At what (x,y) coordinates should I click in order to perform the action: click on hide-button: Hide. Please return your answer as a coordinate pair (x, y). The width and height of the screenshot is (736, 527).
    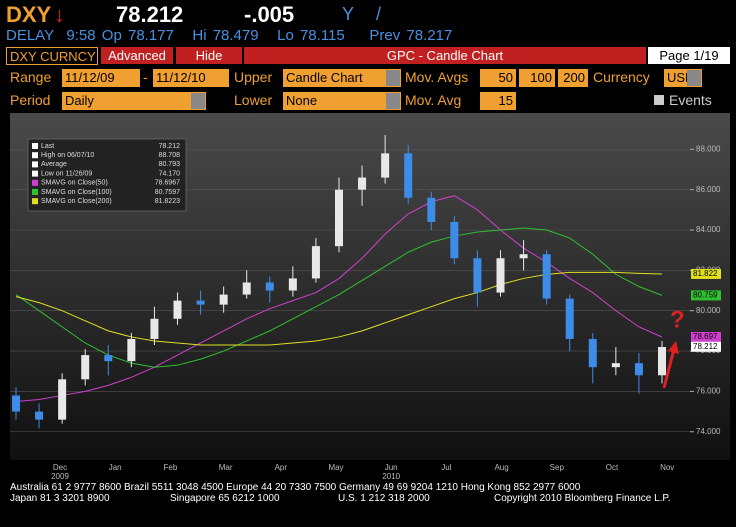
    Looking at the image, I should click on (209, 55).